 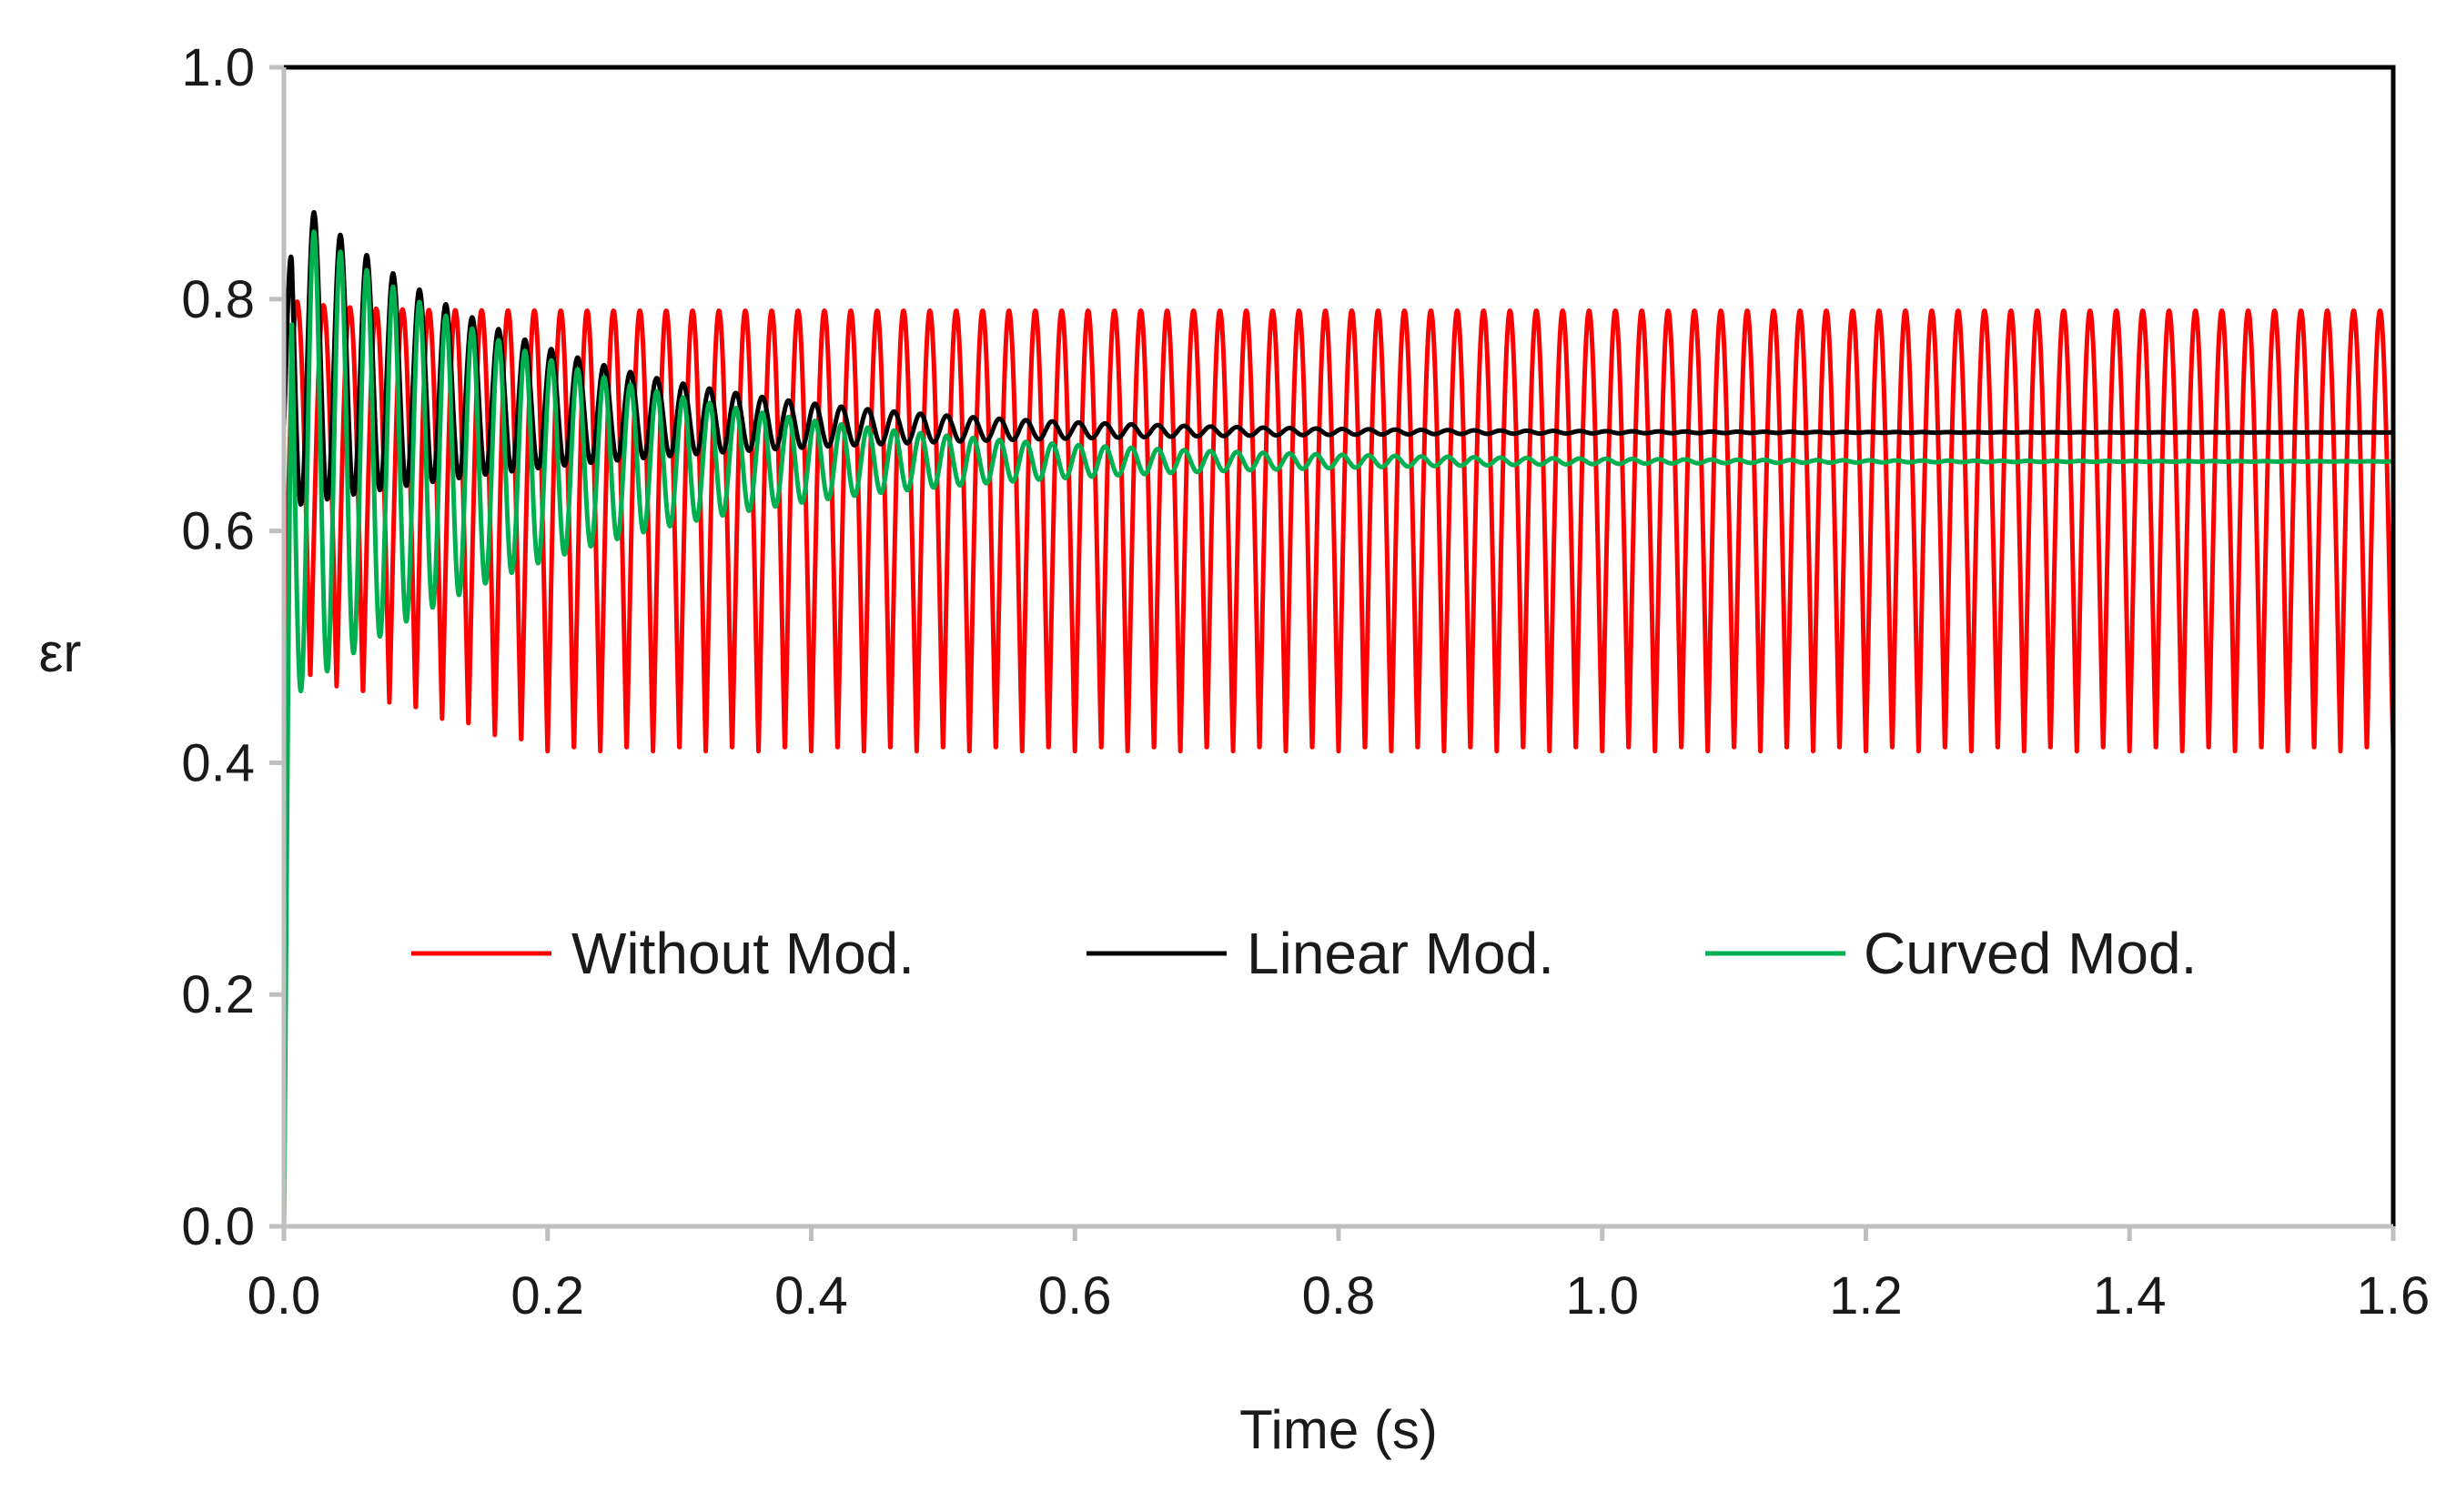 What do you see at coordinates (284, 1296) in the screenshot?
I see `x-tick-label: 0.0` at bounding box center [284, 1296].